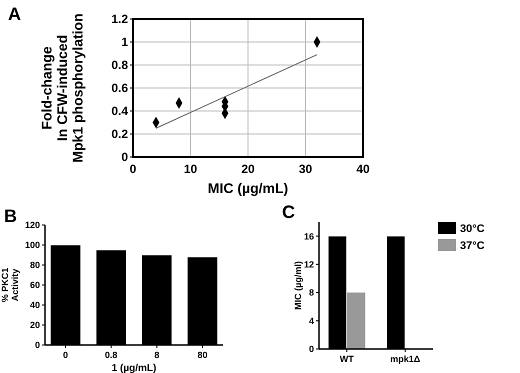 This screenshot has width=520, height=373. I want to click on x-tick-label: WT, so click(347, 359).